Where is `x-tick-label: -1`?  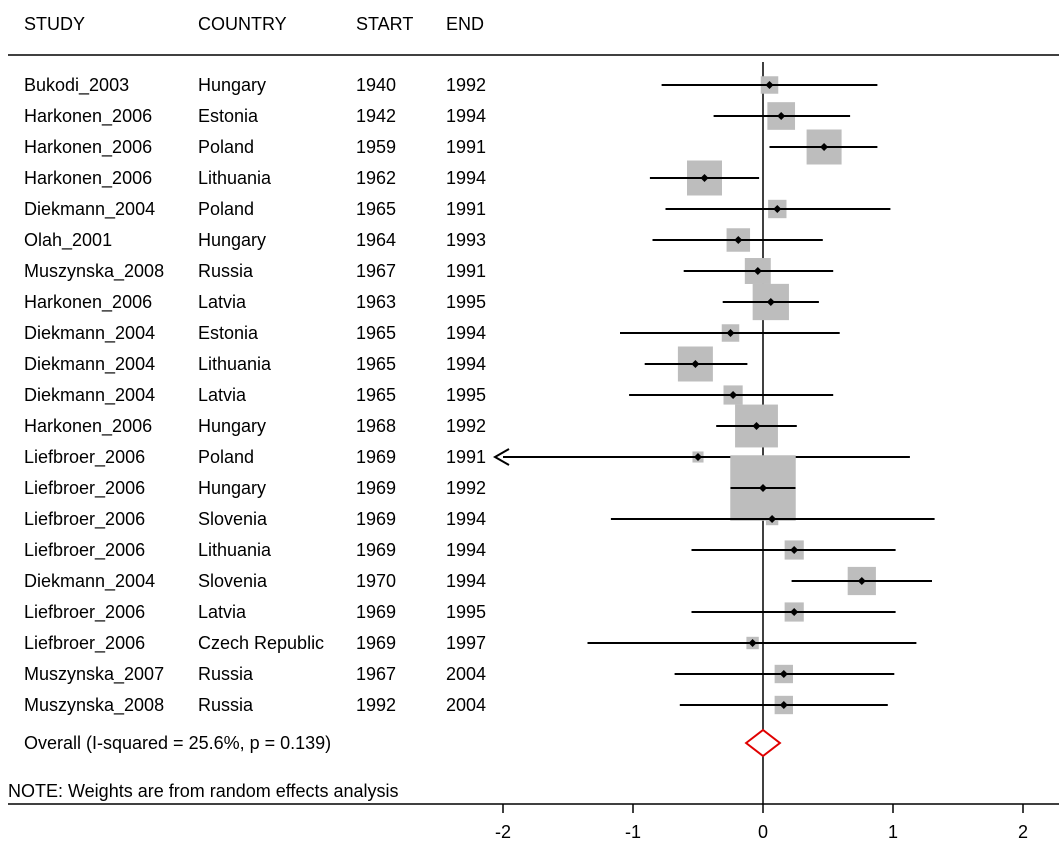 x-tick-label: -1 is located at coordinates (633, 832).